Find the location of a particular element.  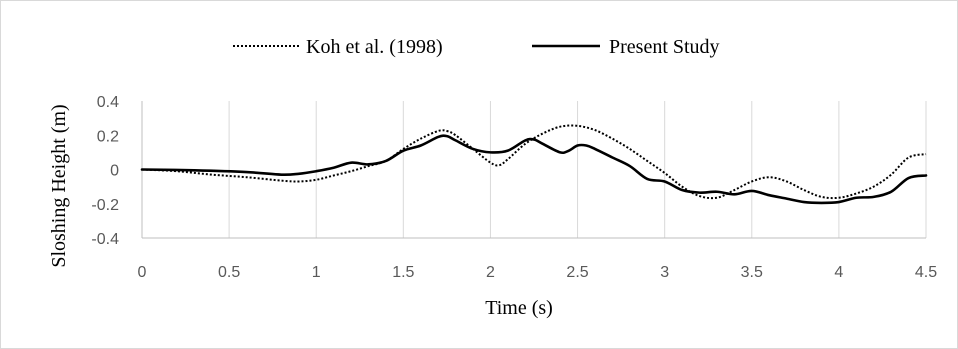

y-tick-label: 0.2 is located at coordinates (108, 136).